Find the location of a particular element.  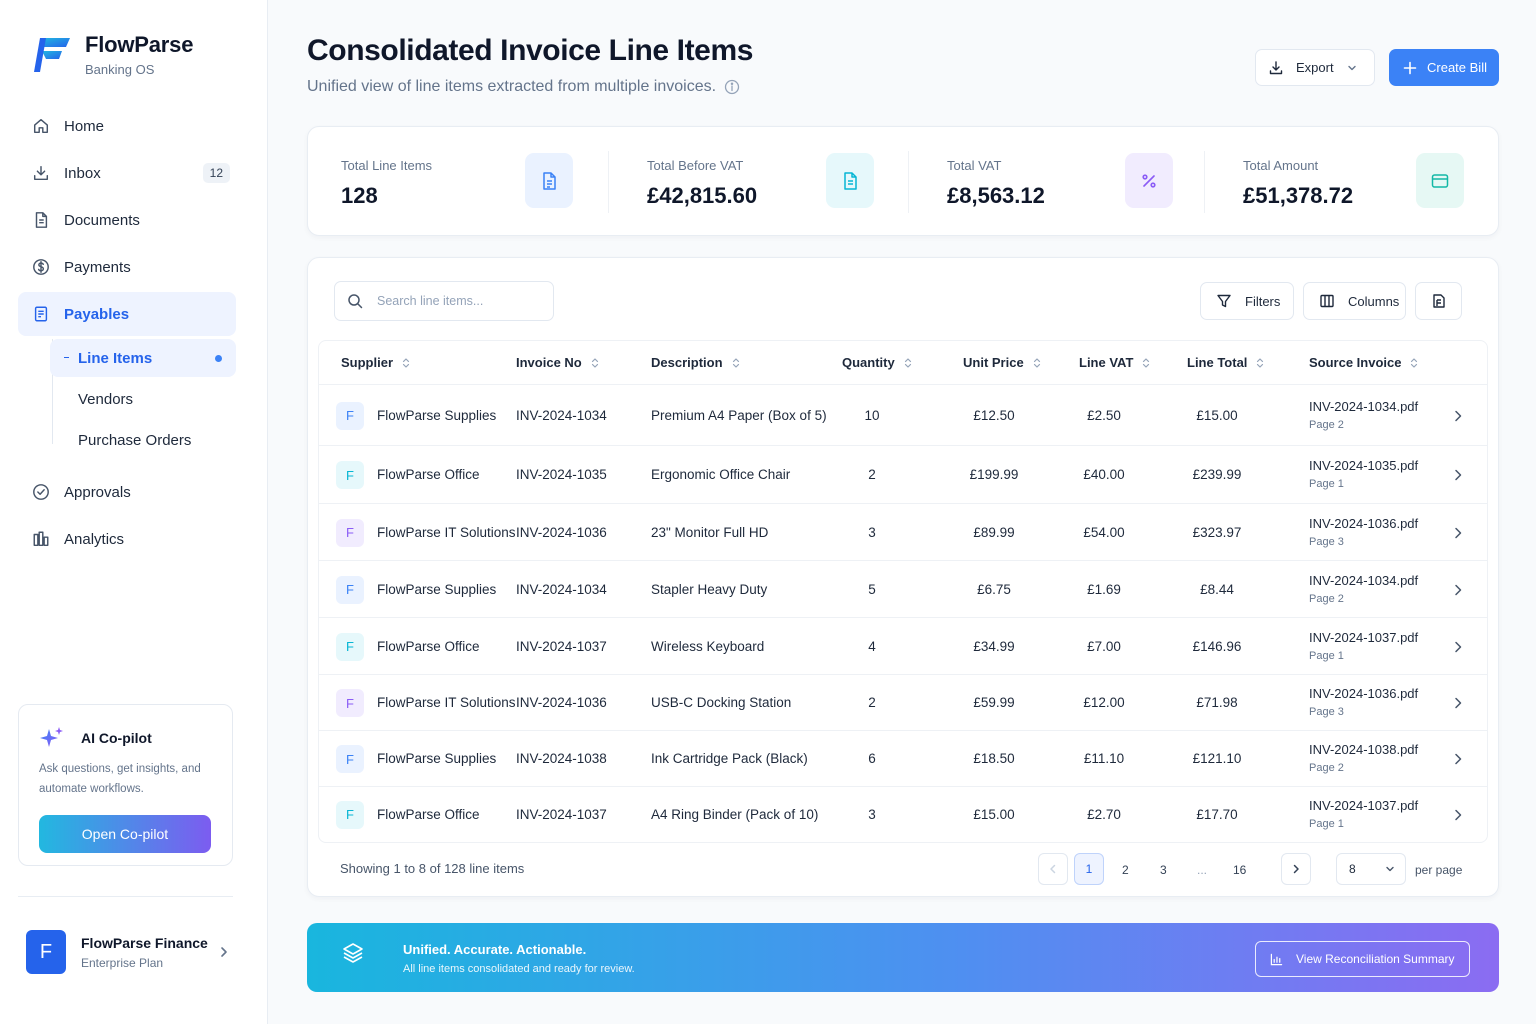

supplier-avatar: F is located at coordinates (350, 532).